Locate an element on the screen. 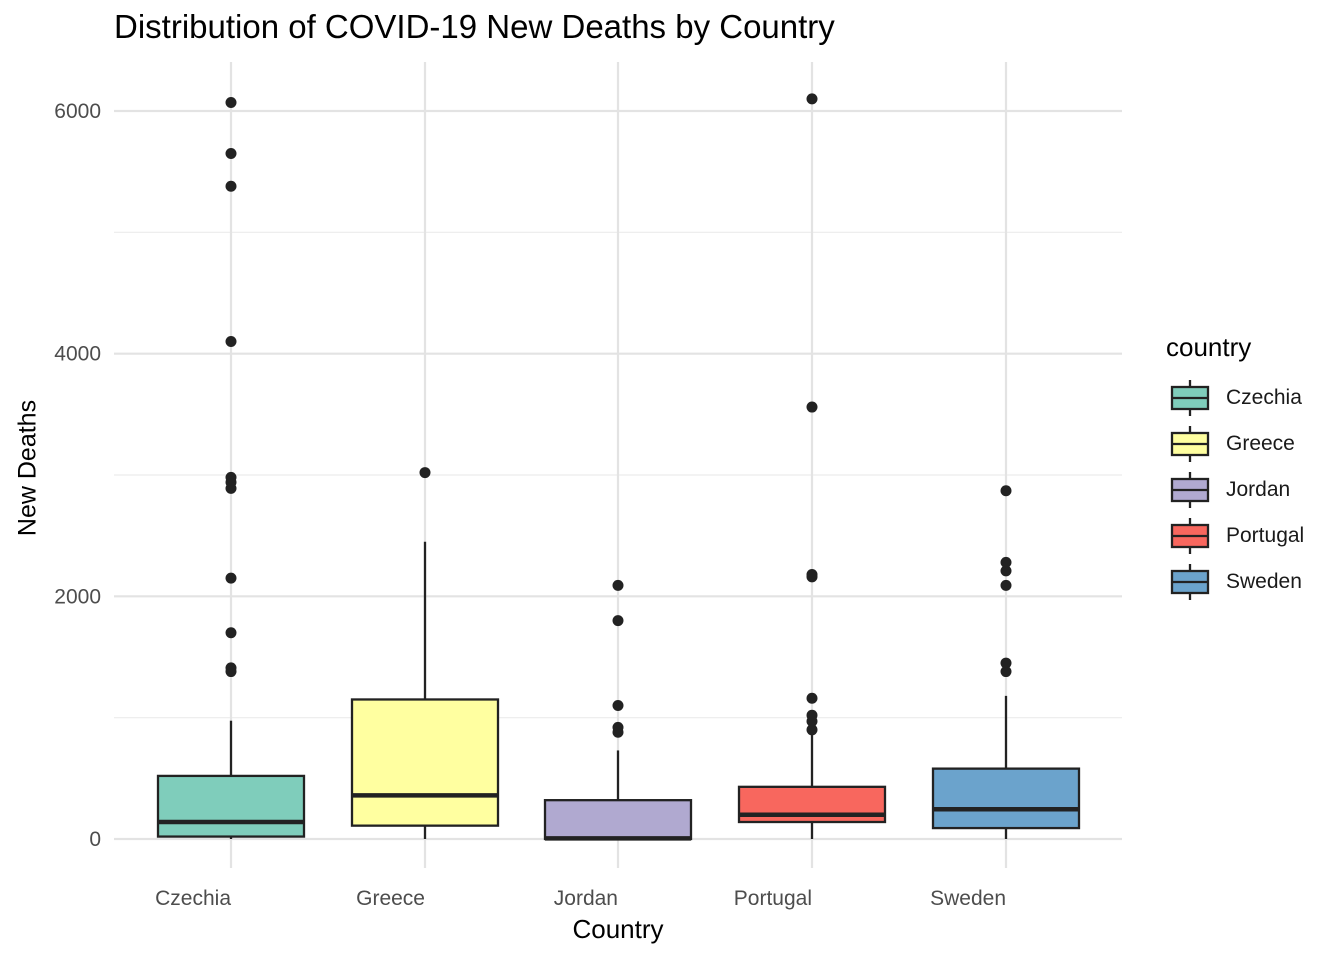 Image resolution: width=1344 pixels, height=960 pixels. y-tick-label: 6000 is located at coordinates (77, 111).